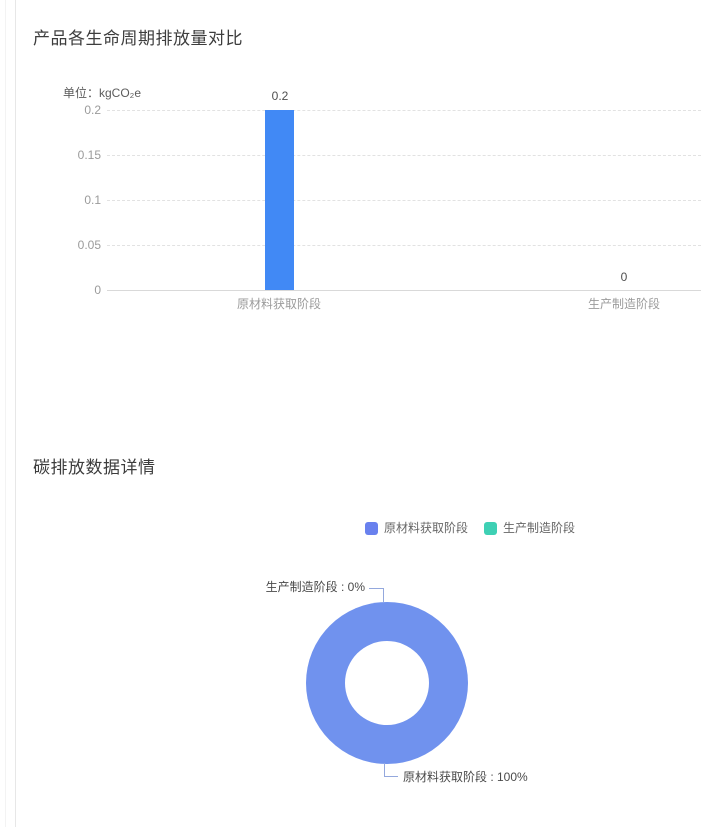  I want to click on y-tick-0-15: 0.15, so click(89, 155).